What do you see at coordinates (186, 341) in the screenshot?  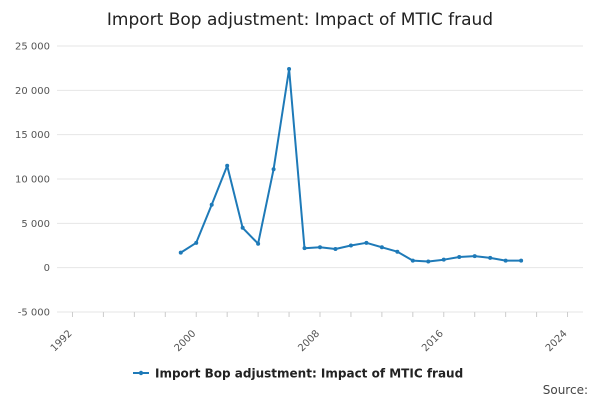 I see `x-tick-label: 2000` at bounding box center [186, 341].